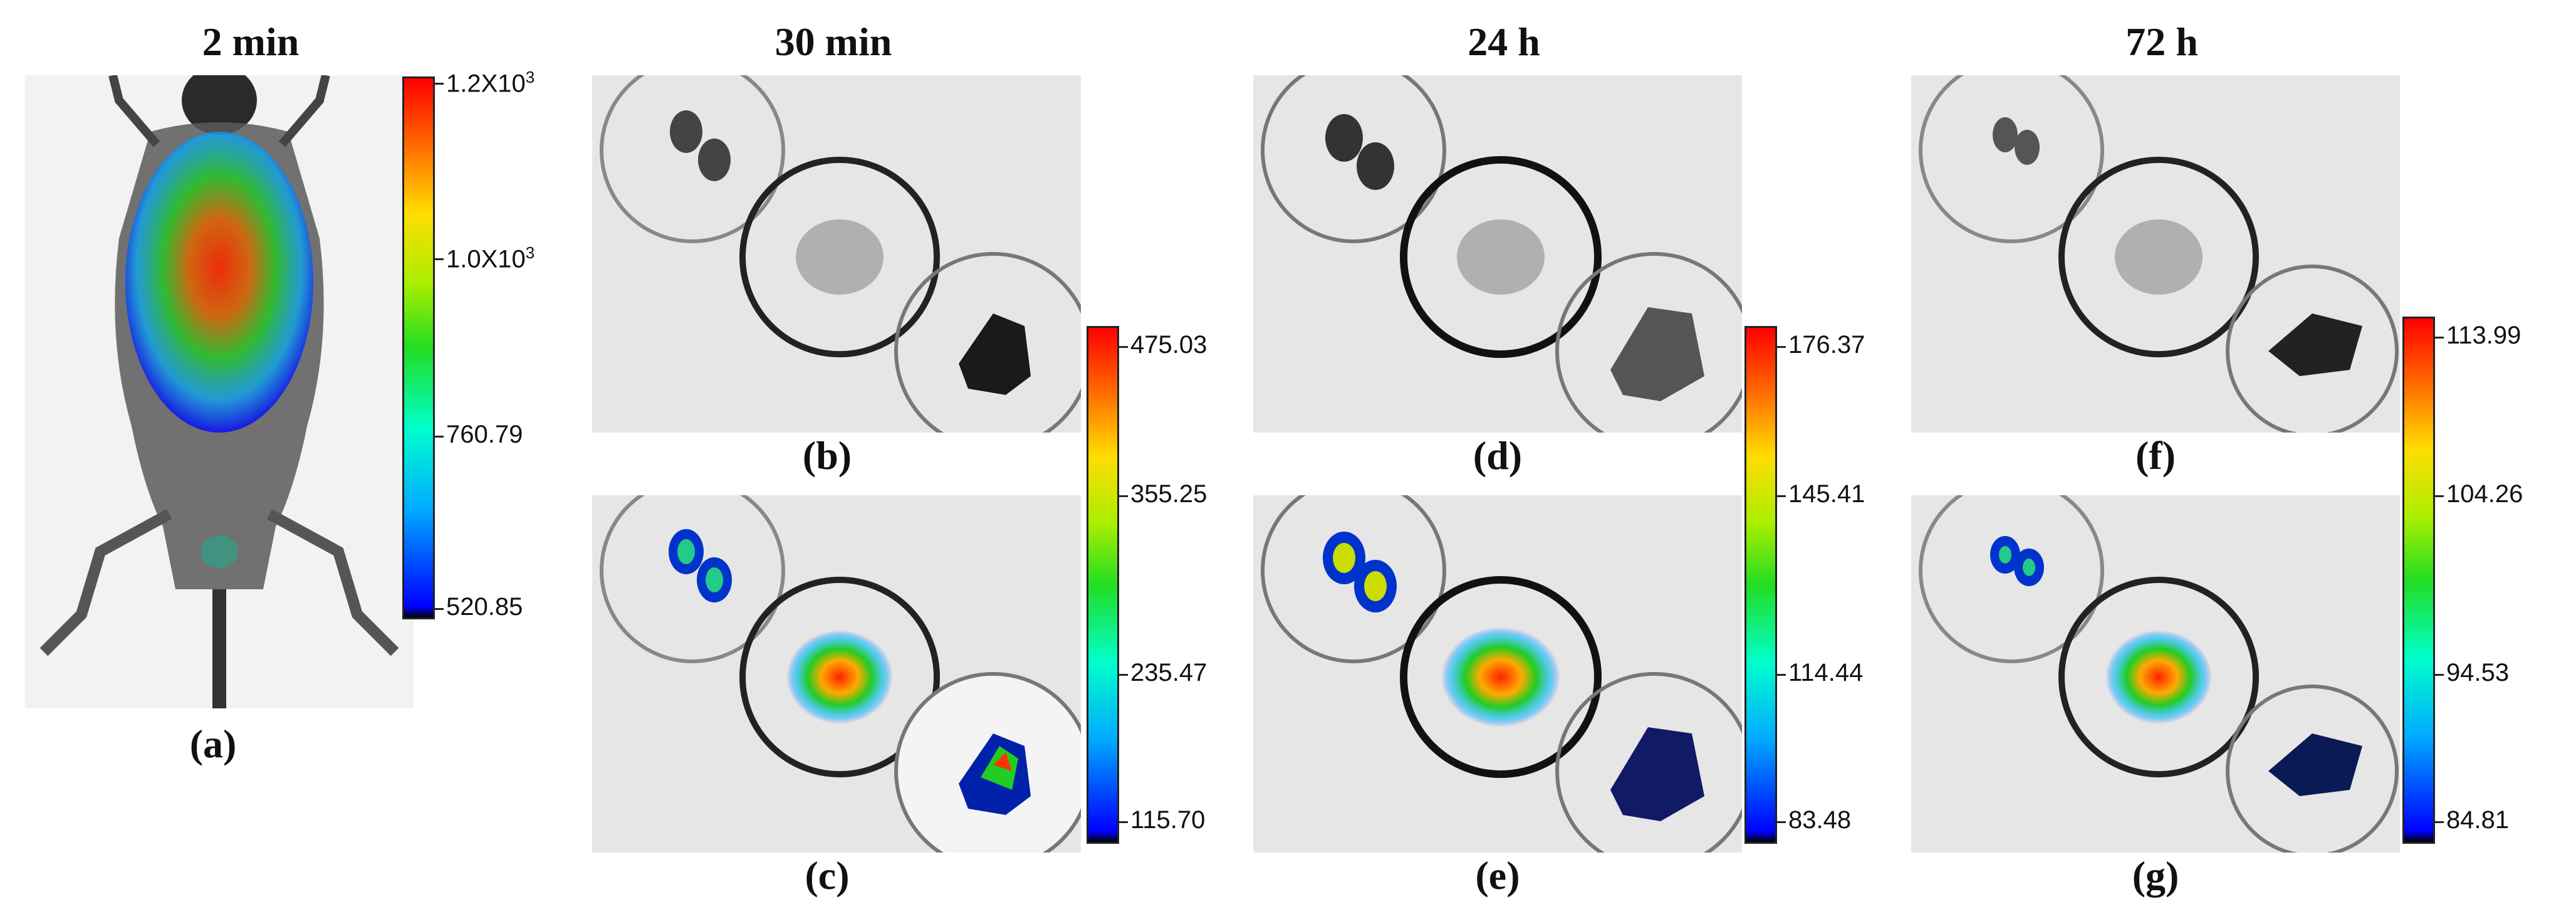  I want to click on caption-e: (e), so click(1497, 875).